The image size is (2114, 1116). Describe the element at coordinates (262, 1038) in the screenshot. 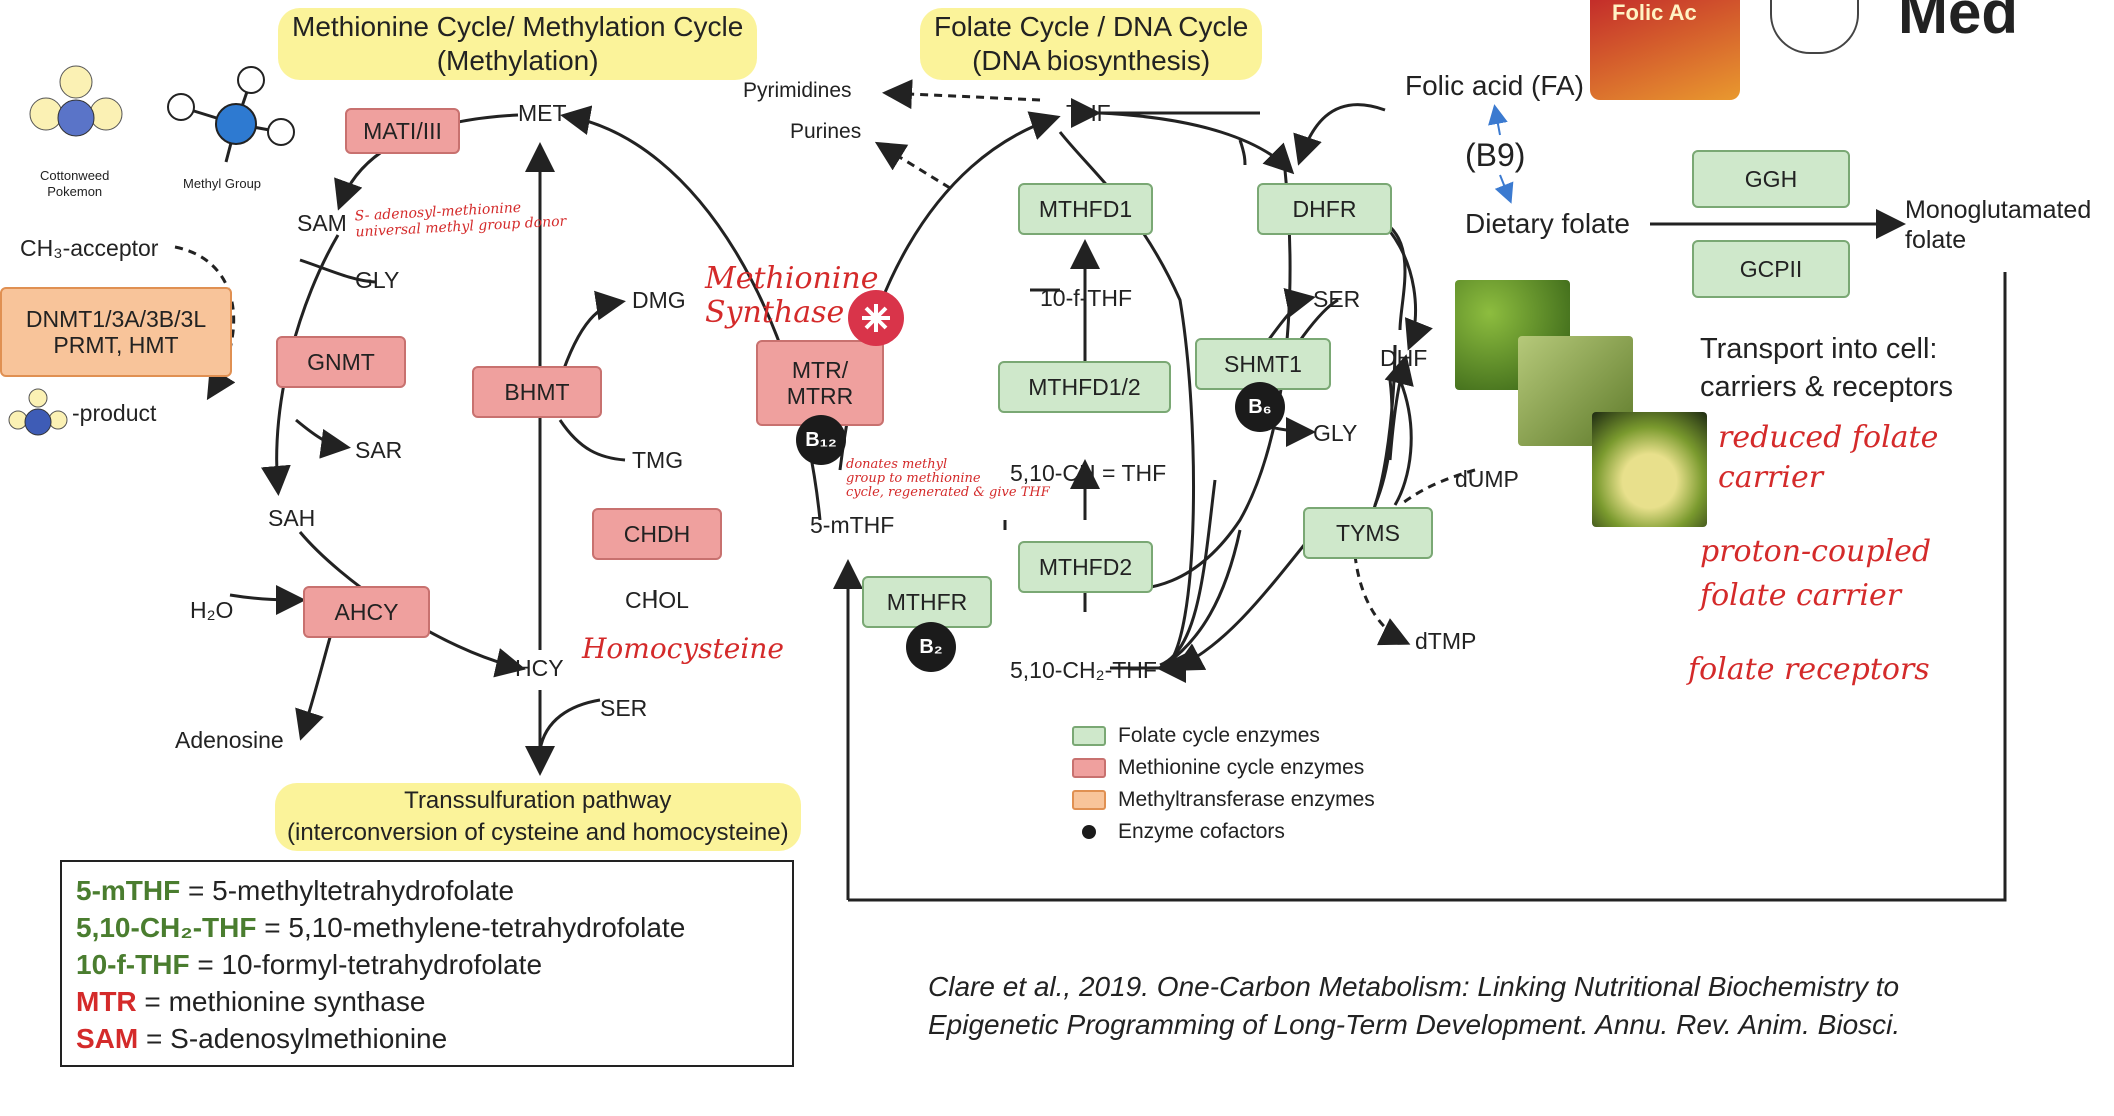

I see `abbreviation-row: SAM = S-adenosylmethionine` at that location.